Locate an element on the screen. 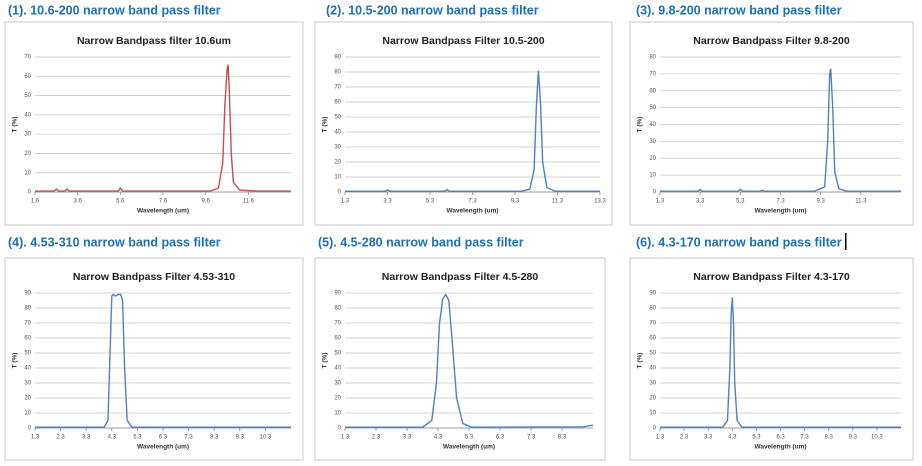  x-tick-label: 11.3 is located at coordinates (861, 202).